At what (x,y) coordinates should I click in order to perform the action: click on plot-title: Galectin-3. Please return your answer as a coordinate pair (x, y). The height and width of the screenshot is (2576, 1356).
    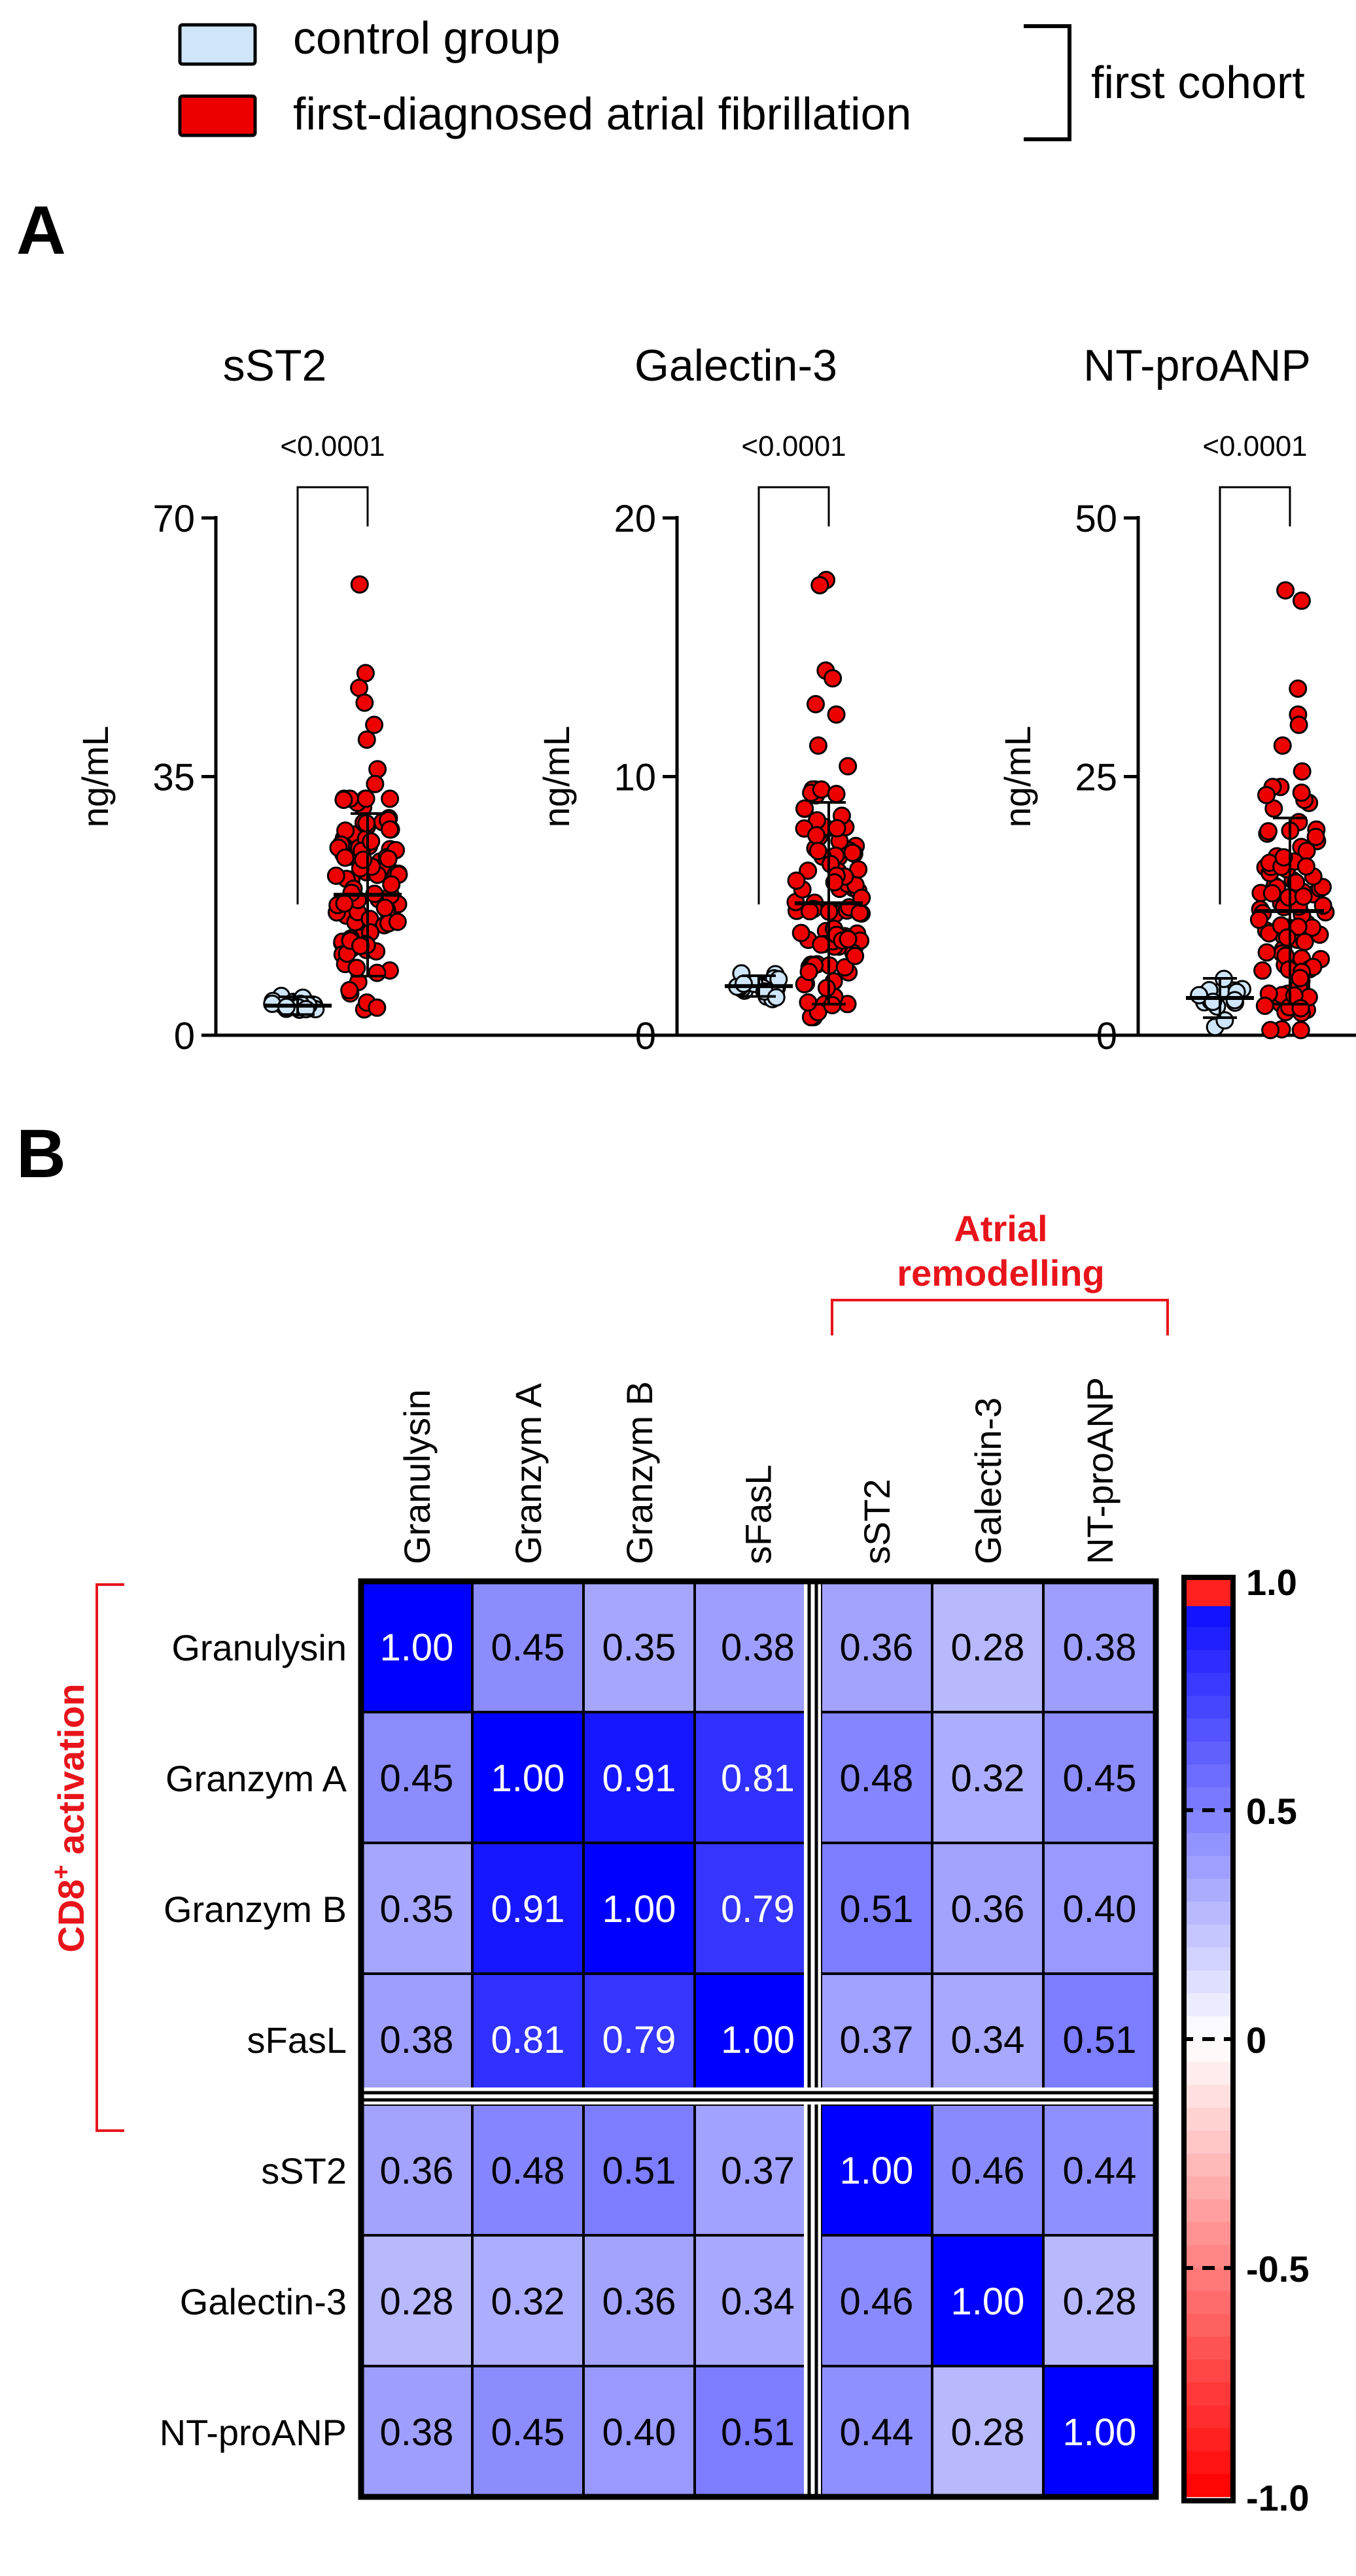
    Looking at the image, I should click on (736, 366).